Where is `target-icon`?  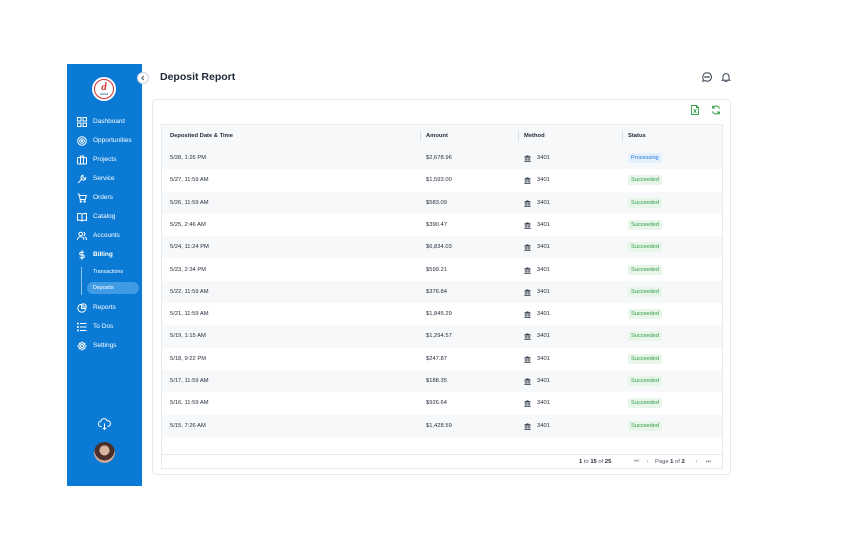
target-icon is located at coordinates (82, 141).